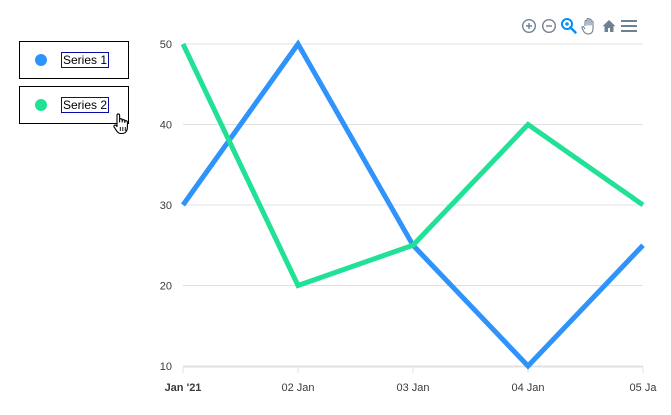 The width and height of the screenshot is (671, 415). I want to click on legend-item-series-1: Series 1, so click(74, 60).